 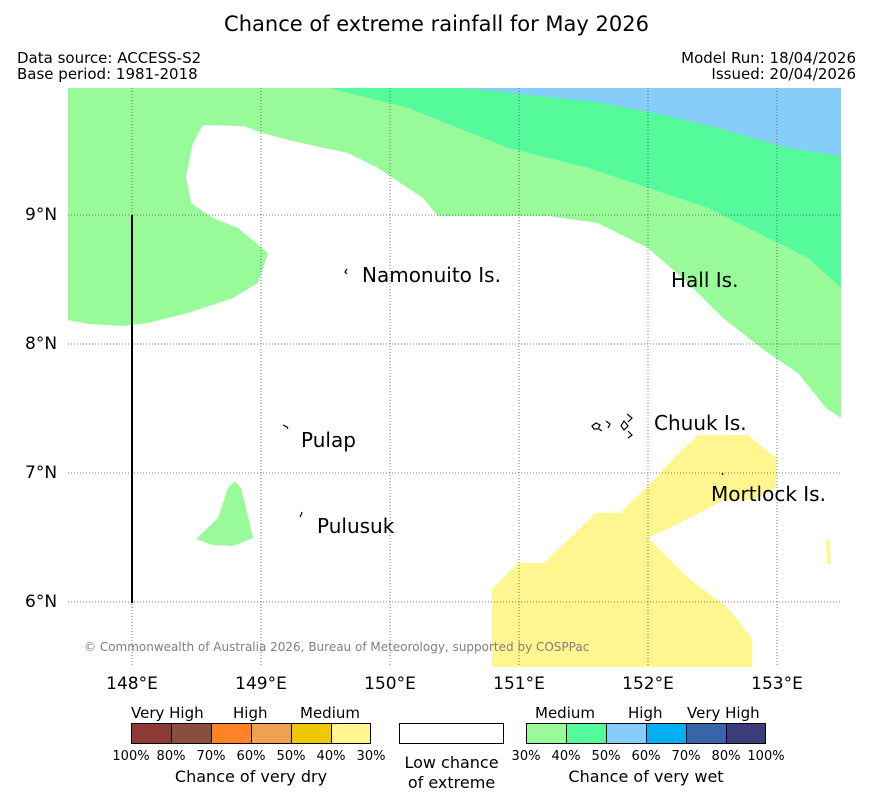 What do you see at coordinates (285, 427) in the screenshot?
I see `pulap-outline` at bounding box center [285, 427].